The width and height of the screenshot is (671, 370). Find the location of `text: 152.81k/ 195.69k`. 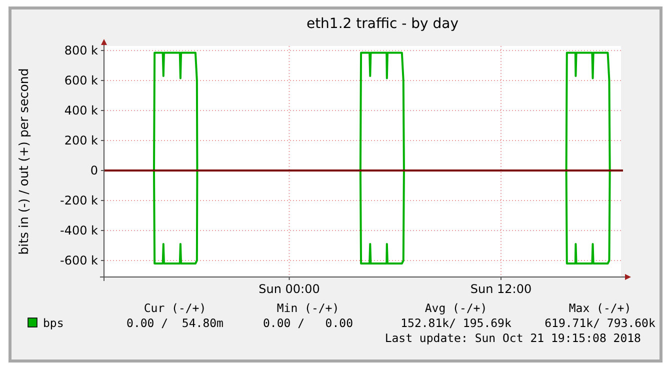

text: 152.81k/ 195.69k is located at coordinates (456, 323).